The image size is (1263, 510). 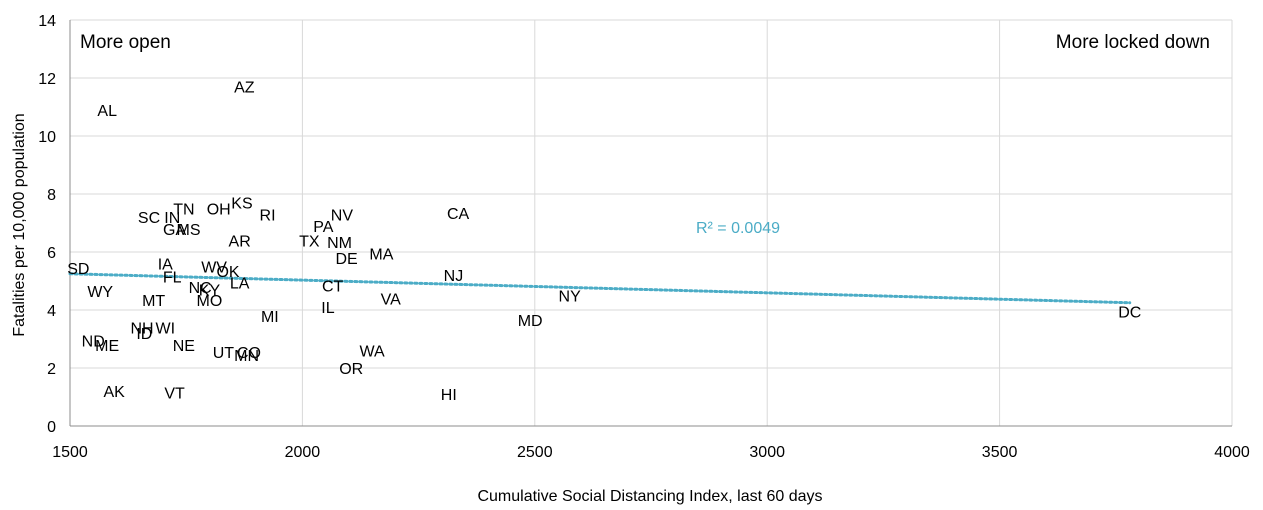 What do you see at coordinates (309, 241) in the screenshot?
I see `point-label-tx: TX` at bounding box center [309, 241].